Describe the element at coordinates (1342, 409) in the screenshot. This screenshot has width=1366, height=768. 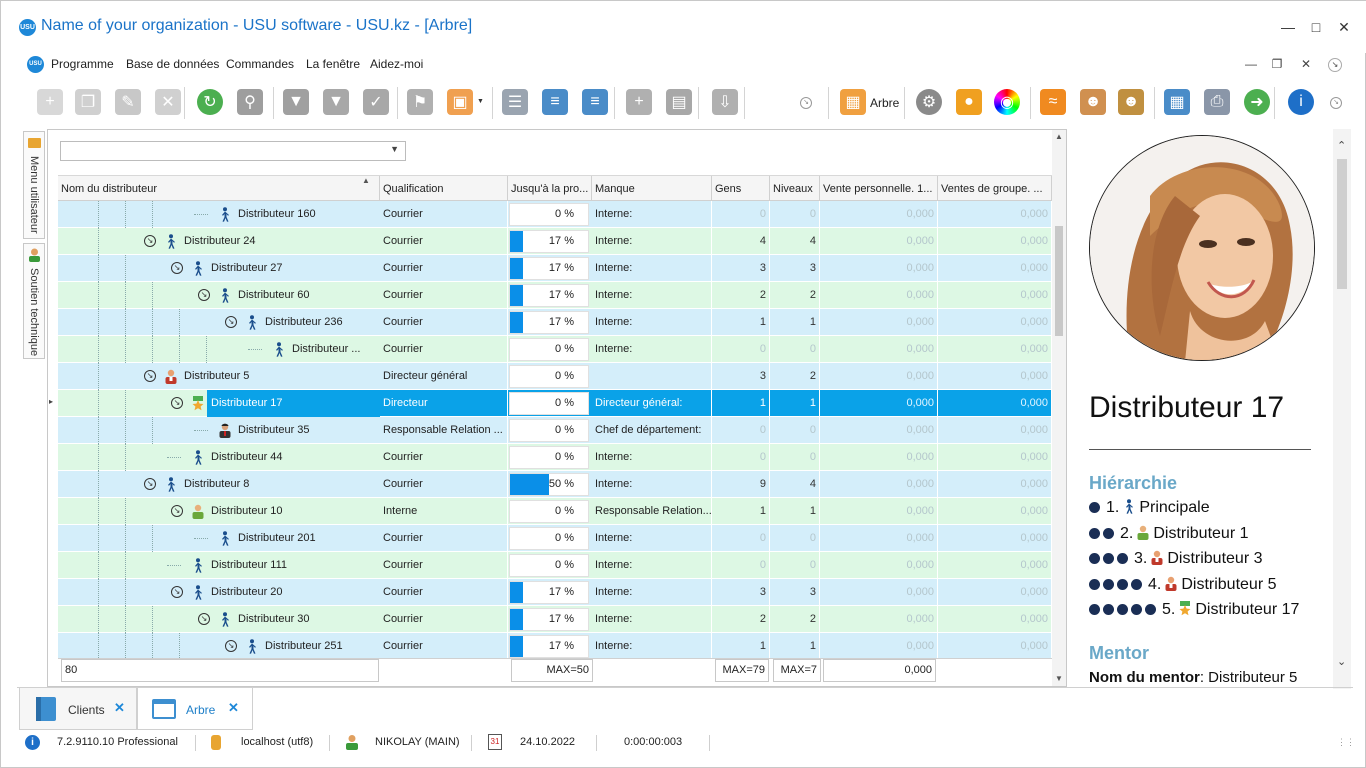
I see `profile-scrollbar: ⌃ ⌄` at that location.